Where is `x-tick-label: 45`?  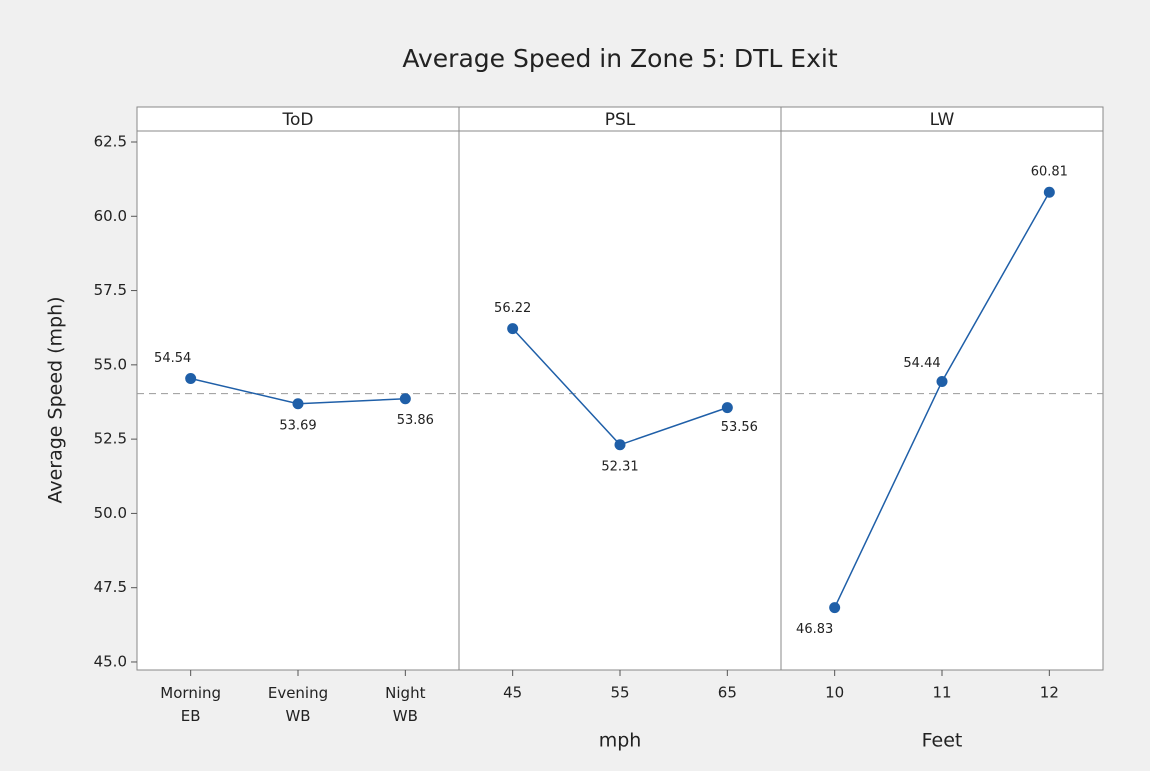
x-tick-label: 45 is located at coordinates (512, 693).